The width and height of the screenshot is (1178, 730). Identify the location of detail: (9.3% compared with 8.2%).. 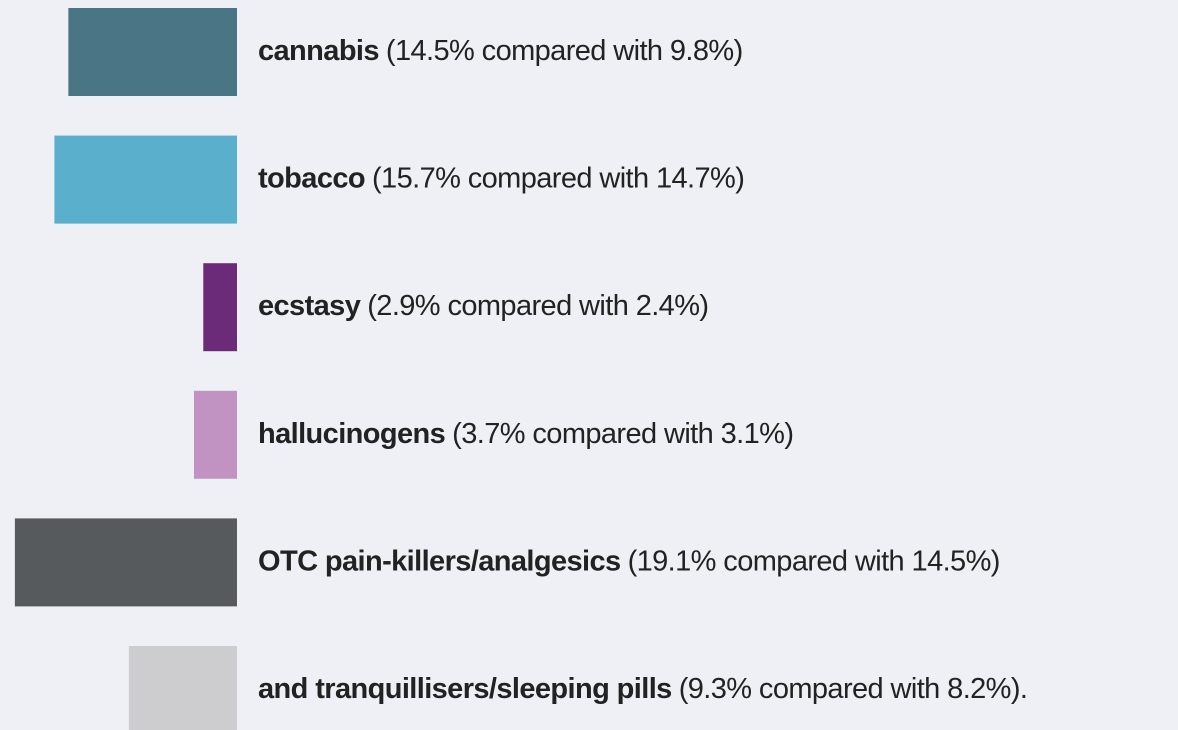
(853, 689).